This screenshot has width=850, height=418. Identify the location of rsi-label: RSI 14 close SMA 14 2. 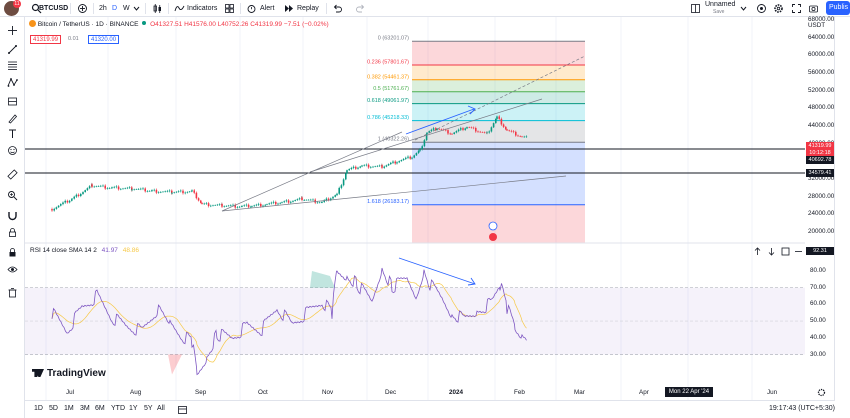
(63, 250).